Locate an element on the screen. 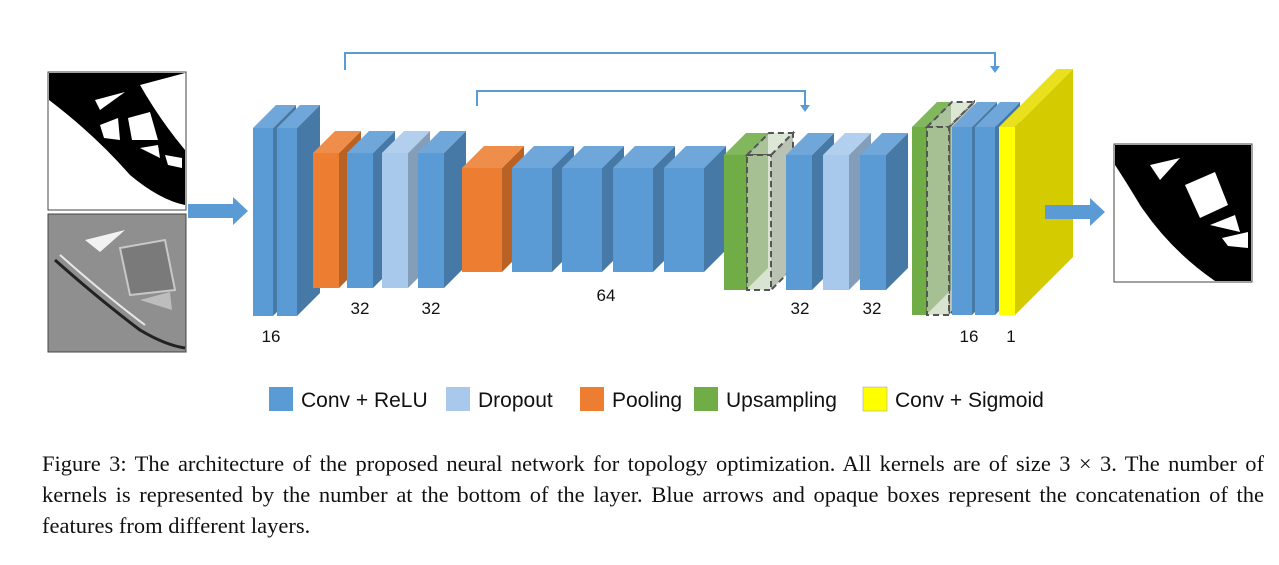  legend-label-dropout: Dropout is located at coordinates (515, 400).